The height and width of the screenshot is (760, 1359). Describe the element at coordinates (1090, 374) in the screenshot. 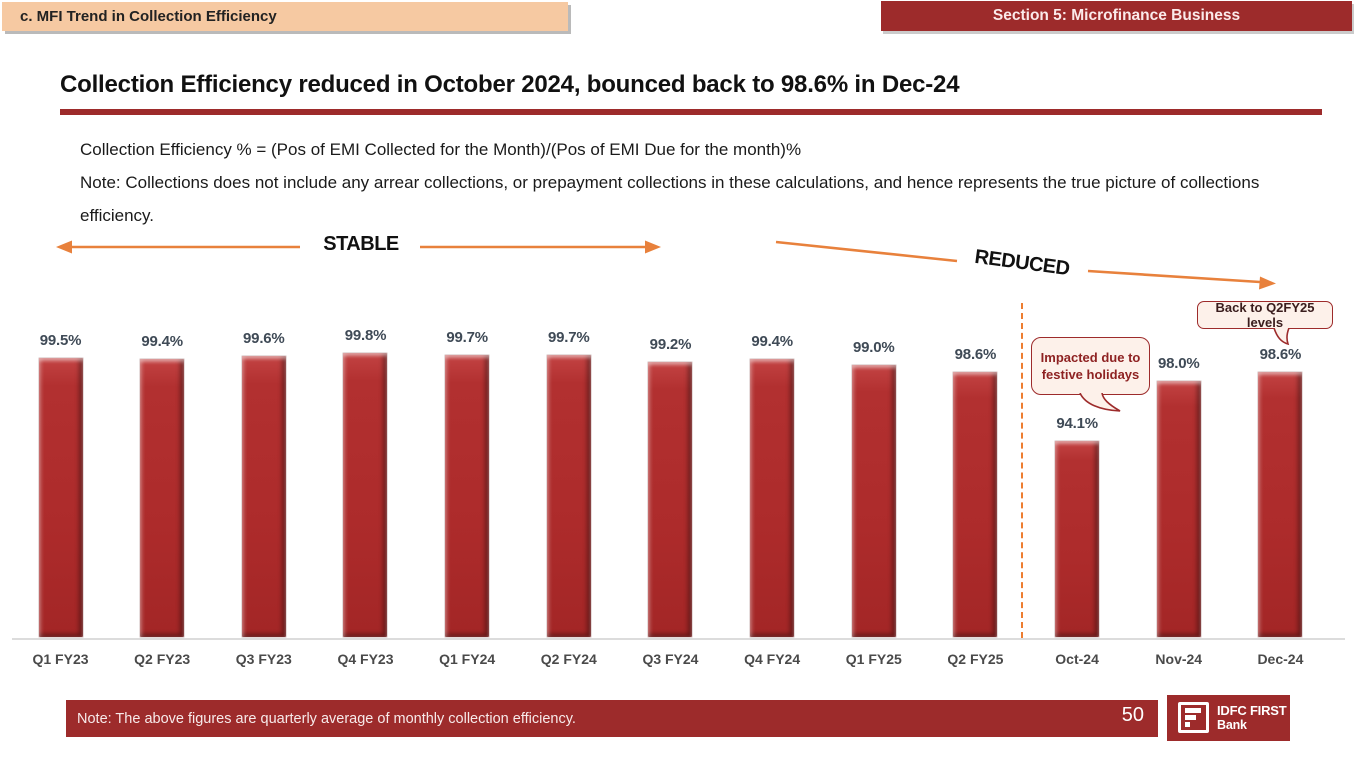

I see `oct-callout-line2: festive holidays` at that location.